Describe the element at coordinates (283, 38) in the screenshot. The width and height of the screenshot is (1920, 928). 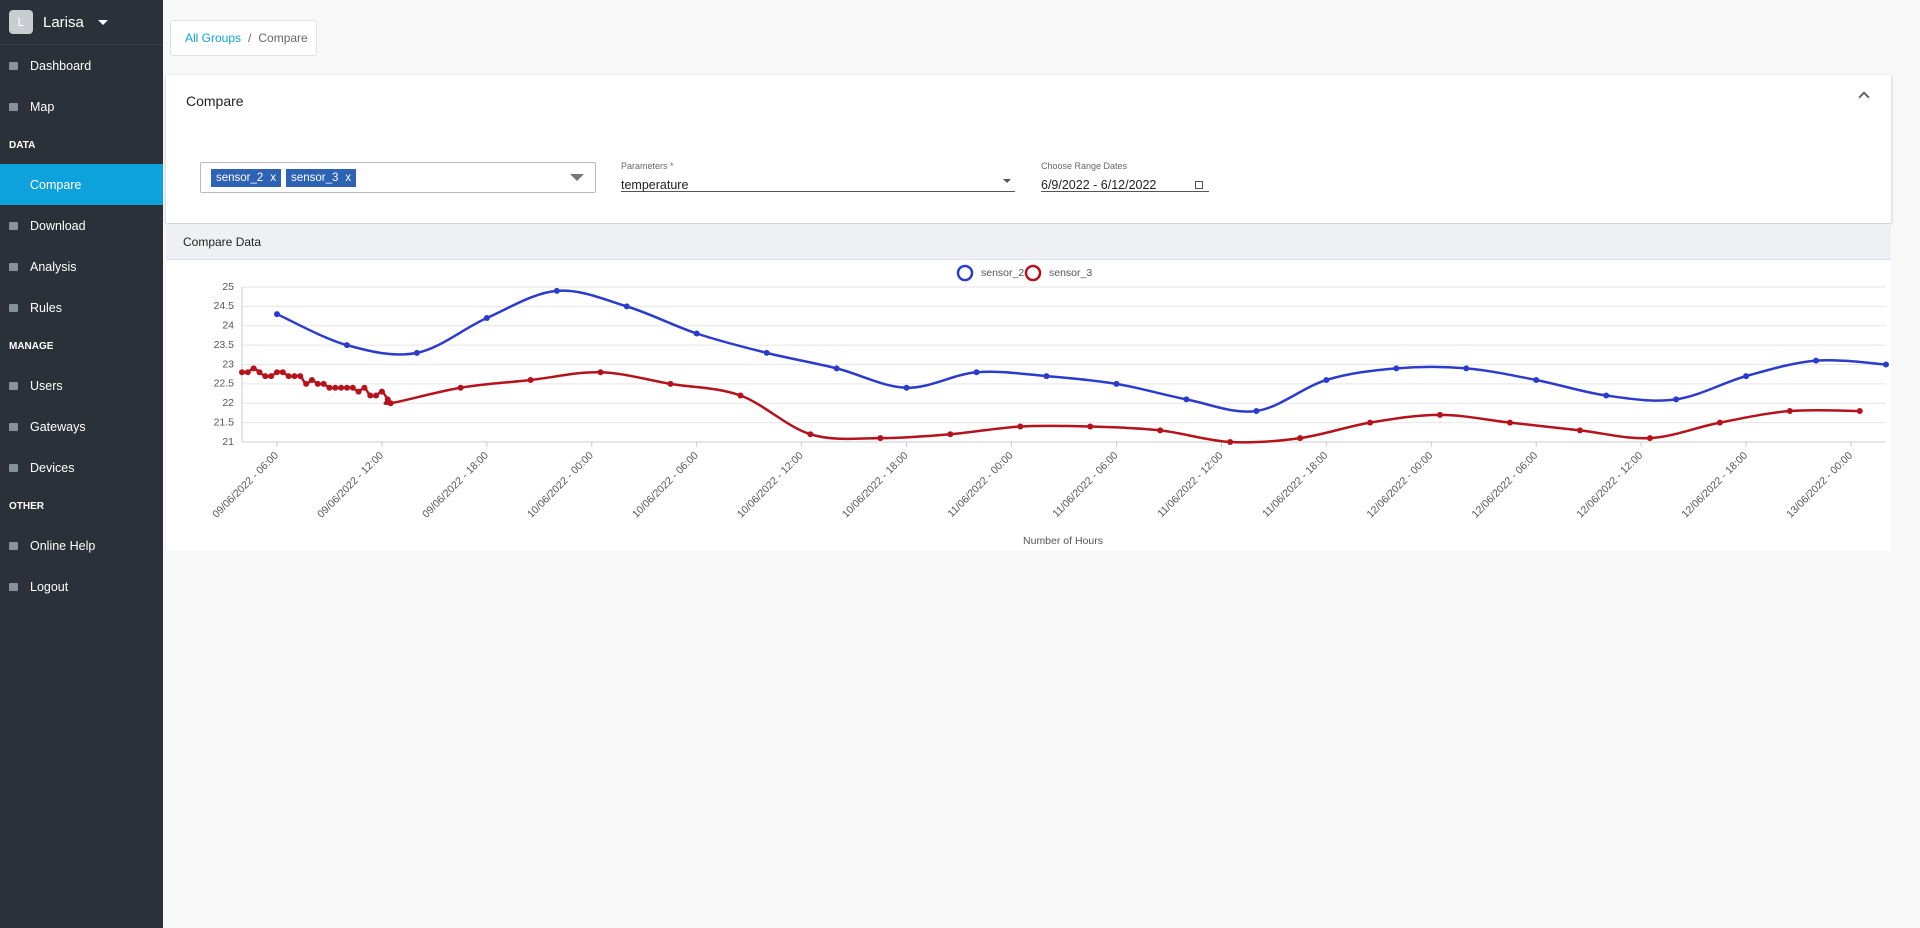
I see `breadcrumb-current: Compare` at that location.